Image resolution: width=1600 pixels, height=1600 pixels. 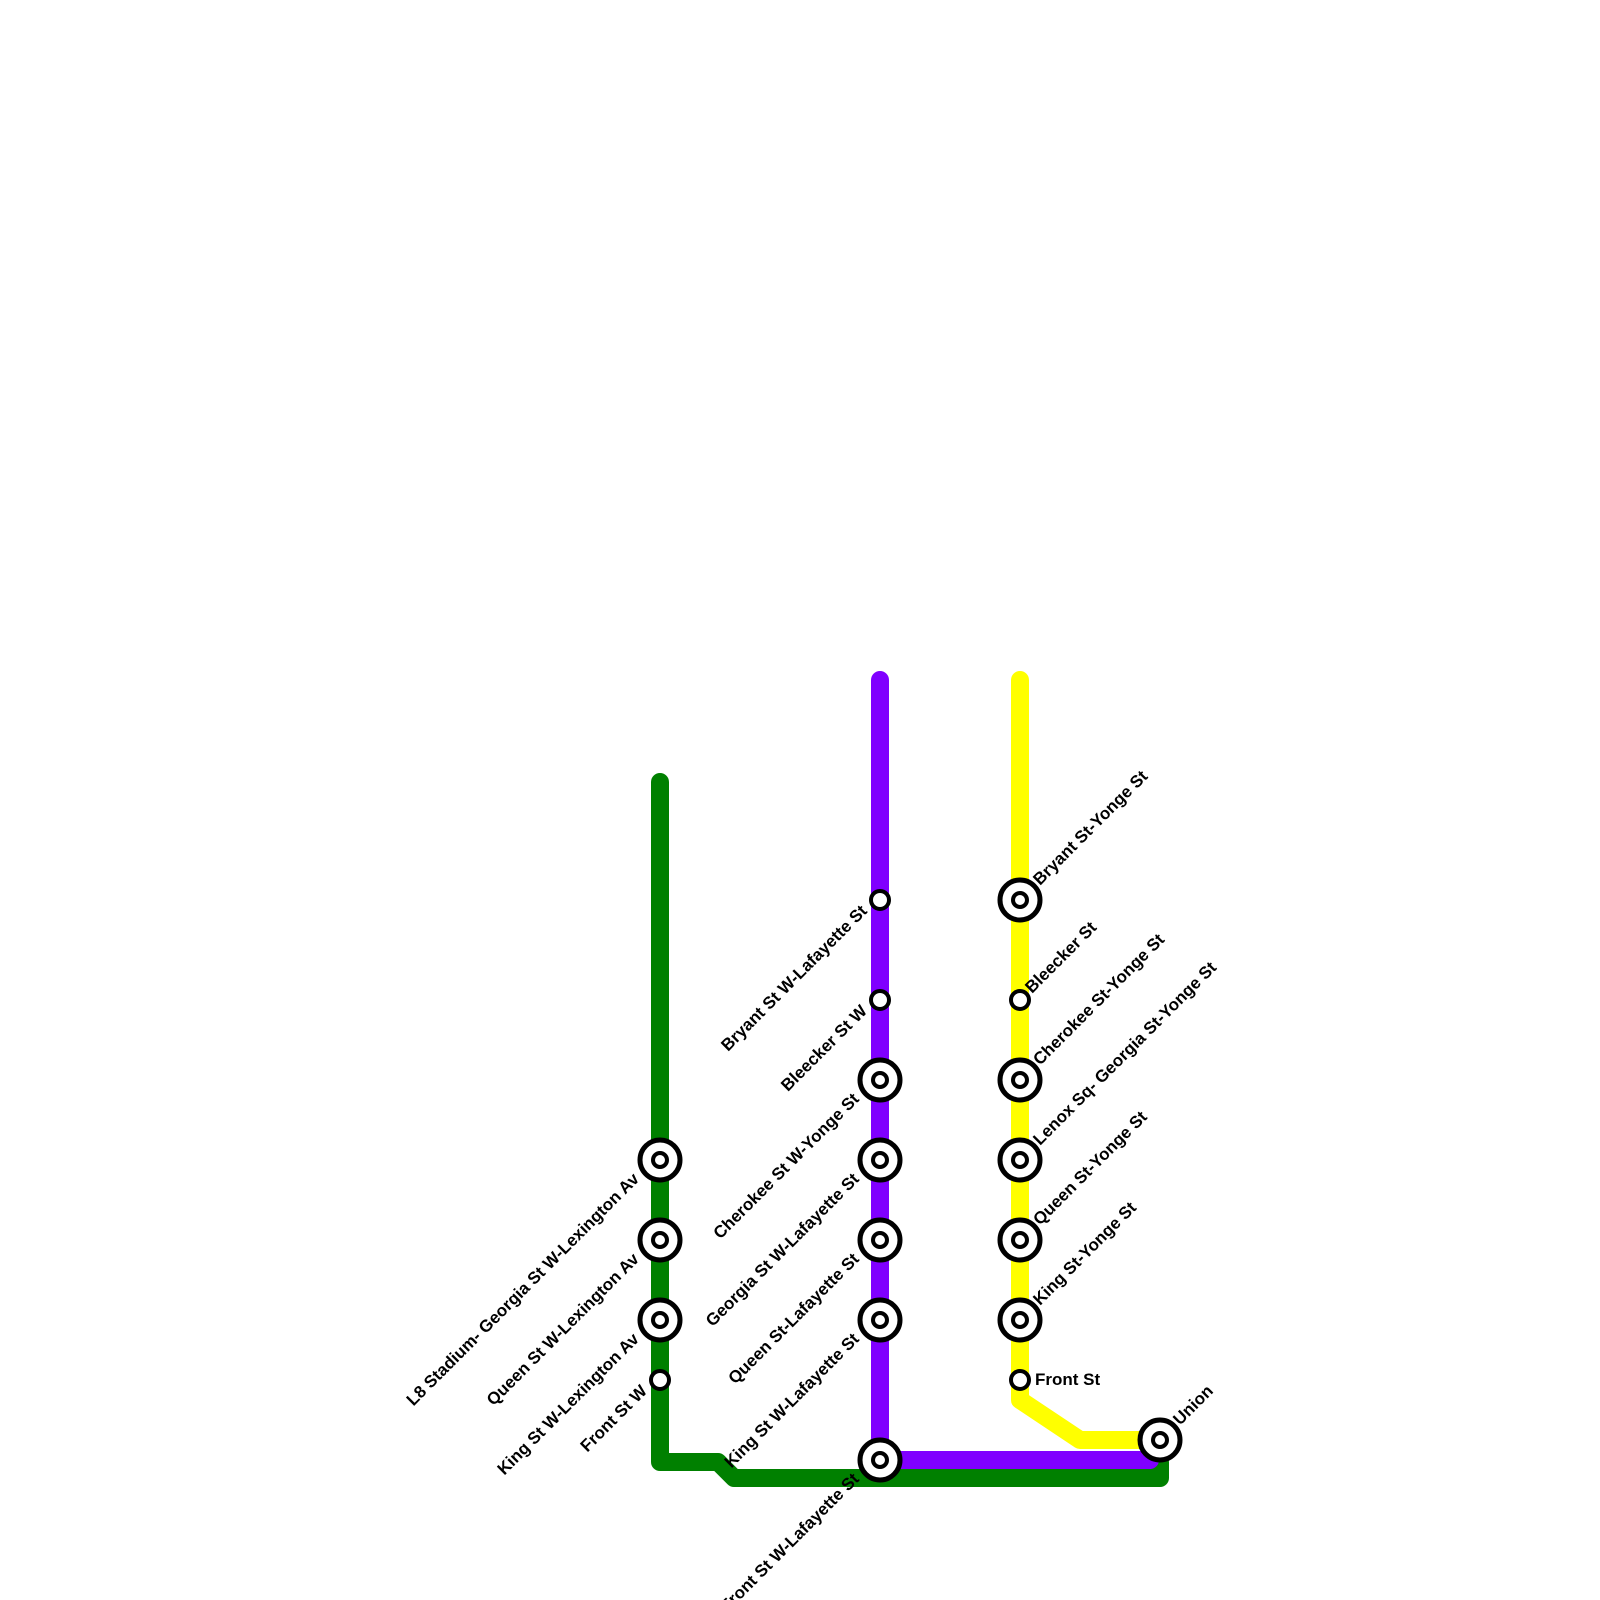 What do you see at coordinates (1067, 1379) in the screenshot?
I see `station-label: Front St` at bounding box center [1067, 1379].